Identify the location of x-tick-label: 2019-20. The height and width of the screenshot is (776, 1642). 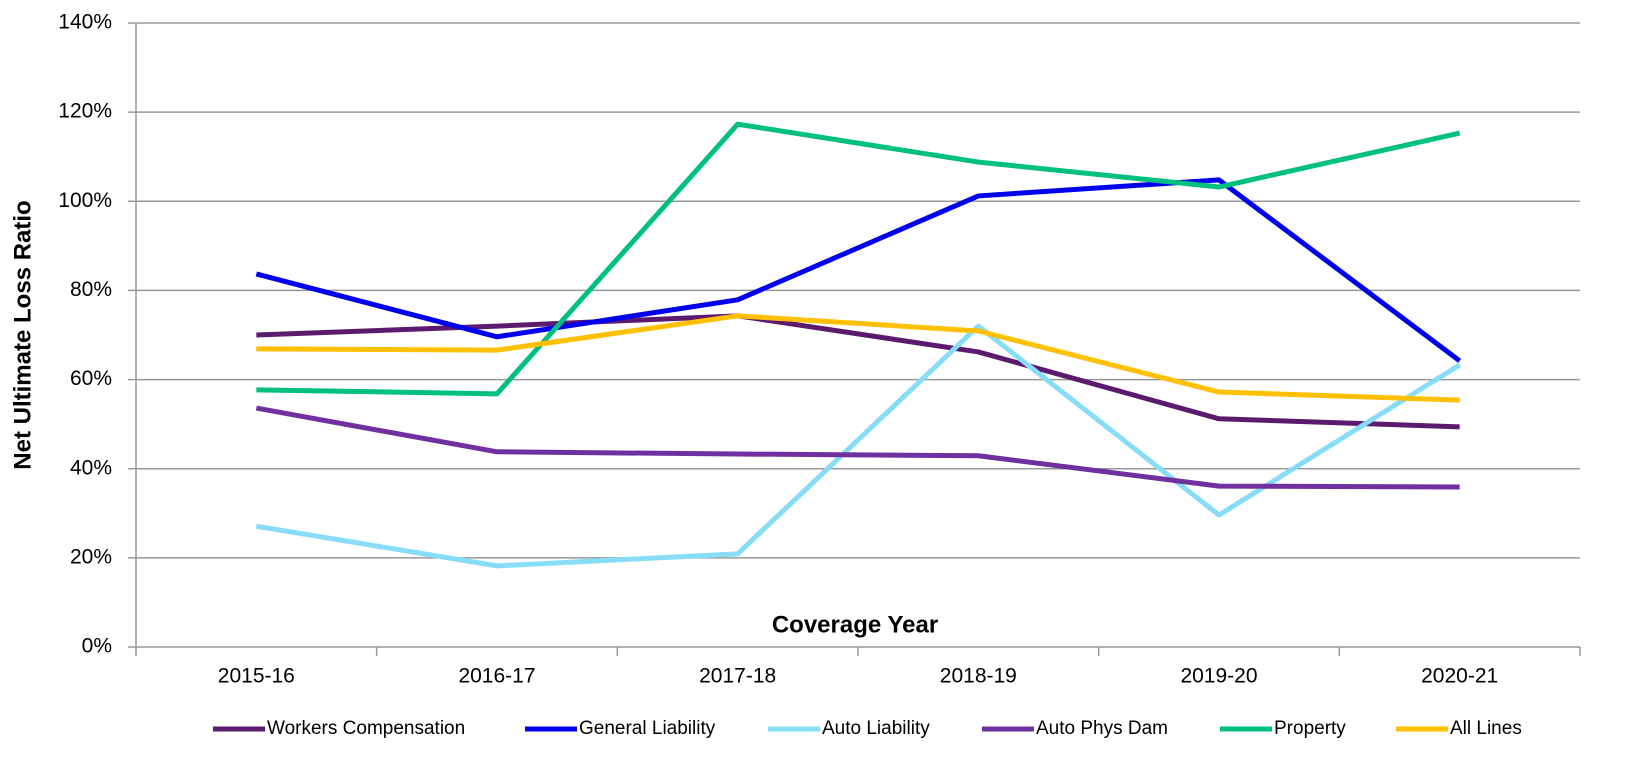
(1218, 676).